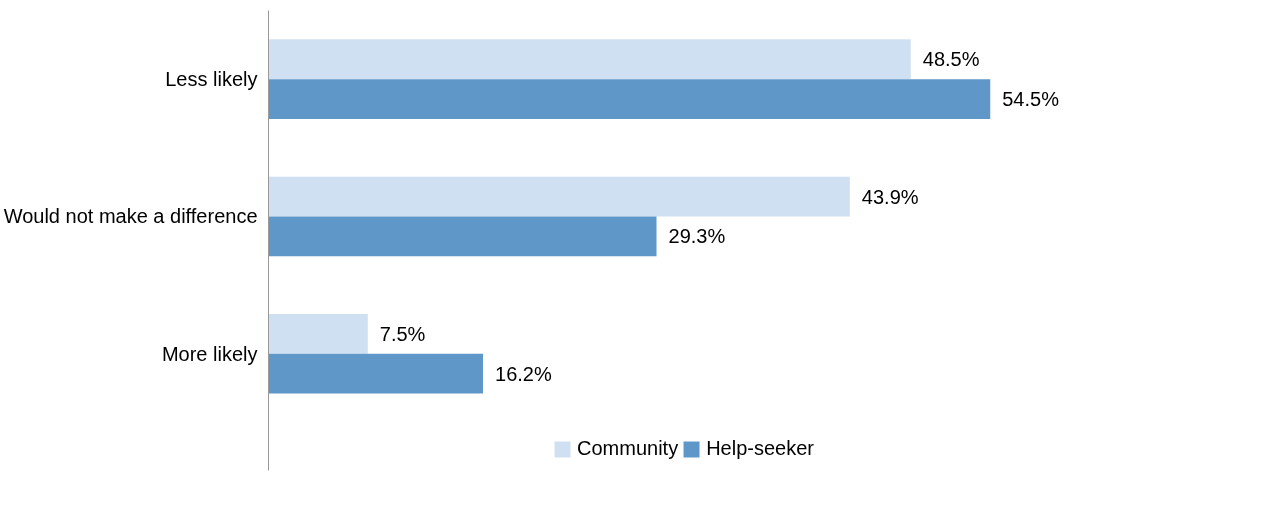 This screenshot has height=525, width=1265. What do you see at coordinates (697, 236) in the screenshot?
I see `data-label: 29.3%` at bounding box center [697, 236].